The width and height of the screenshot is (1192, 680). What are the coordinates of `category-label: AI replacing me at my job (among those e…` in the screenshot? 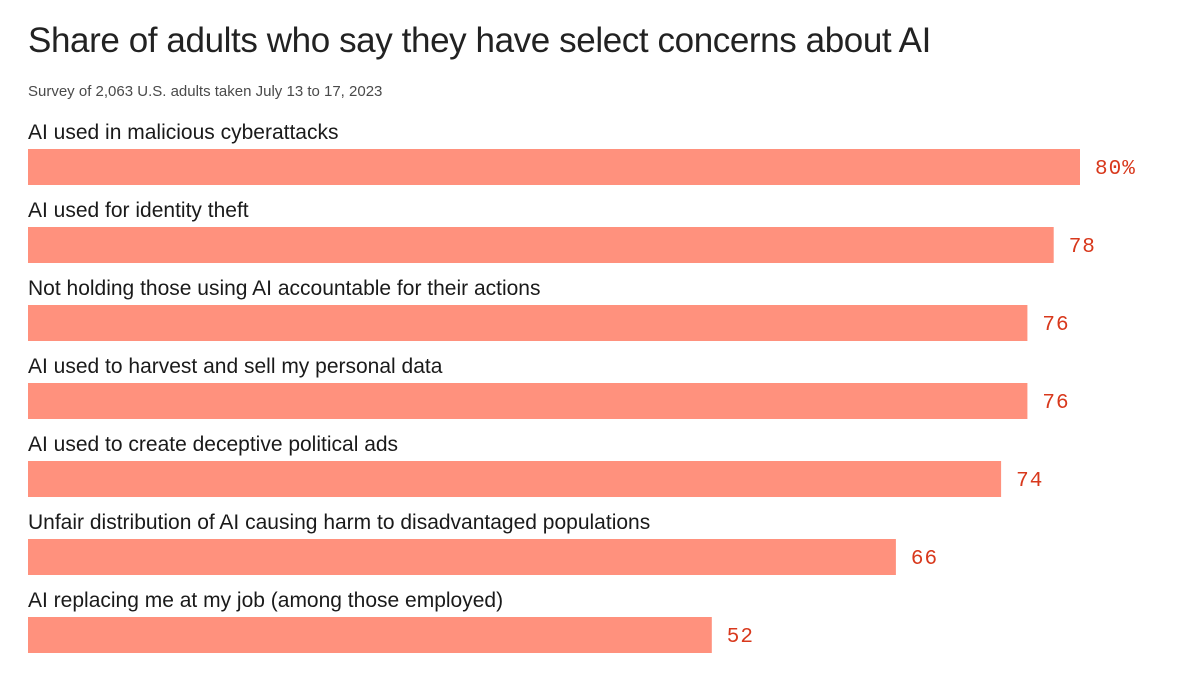 It's located at (265, 600).